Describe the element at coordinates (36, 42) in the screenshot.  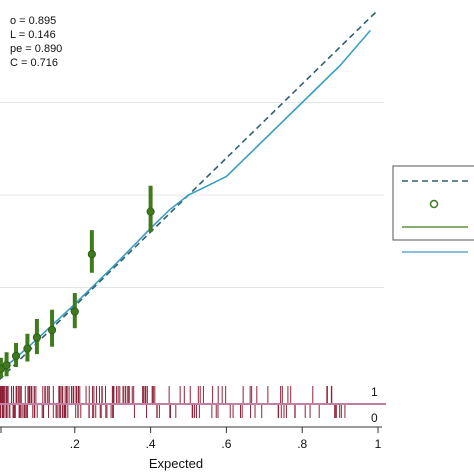
I see `statistics-block: o = 0.895 L = 0.146 pe = 0.890 C = 0.716` at that location.